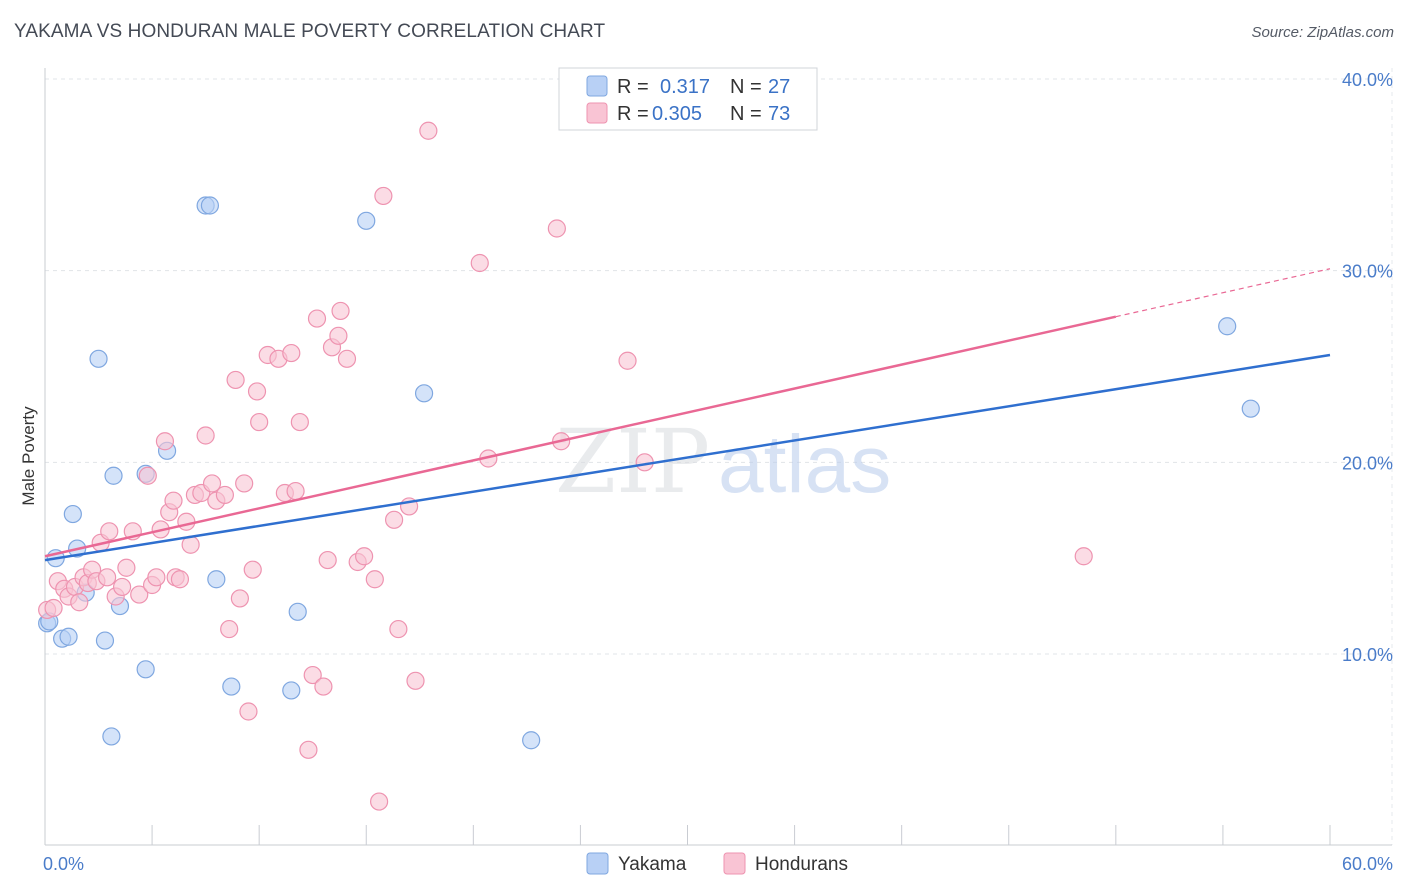  Describe the element at coordinates (801, 864) in the screenshot. I see `bottom-legend-label-hondurans: Hondurans` at that location.